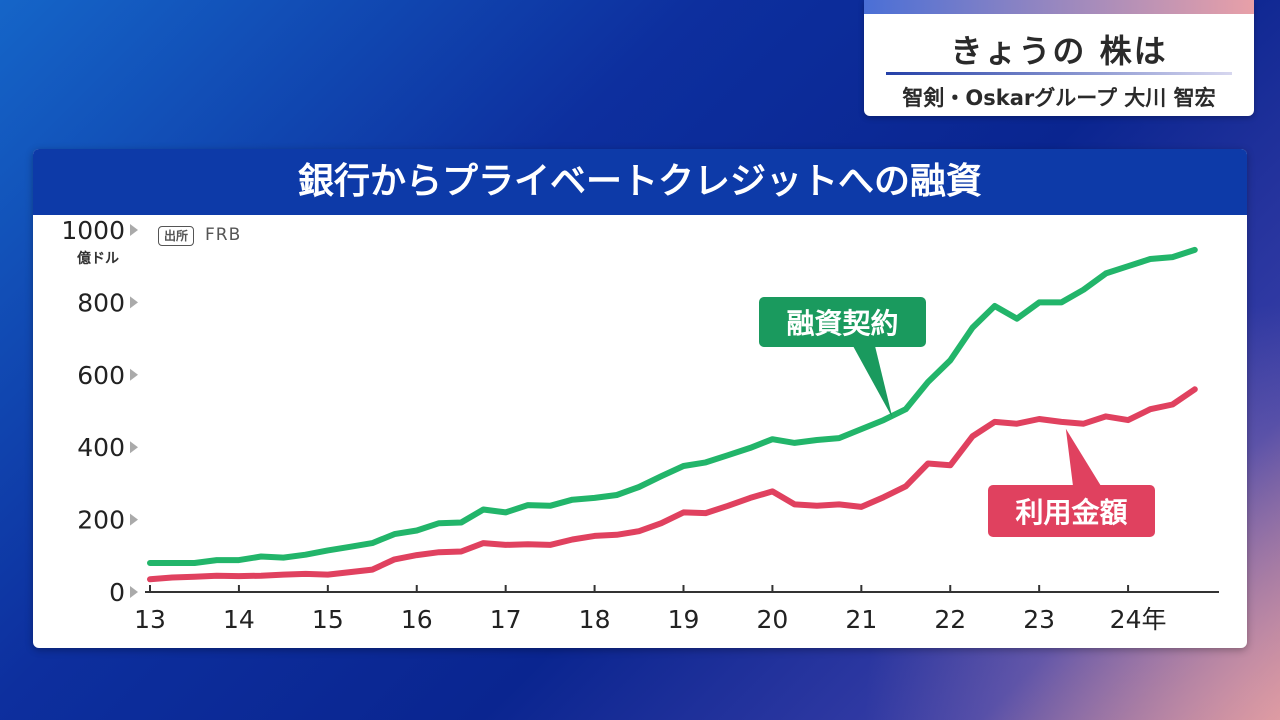 The image size is (1280, 720). What do you see at coordinates (150, 619) in the screenshot?
I see `x-tick-label: 13` at bounding box center [150, 619].